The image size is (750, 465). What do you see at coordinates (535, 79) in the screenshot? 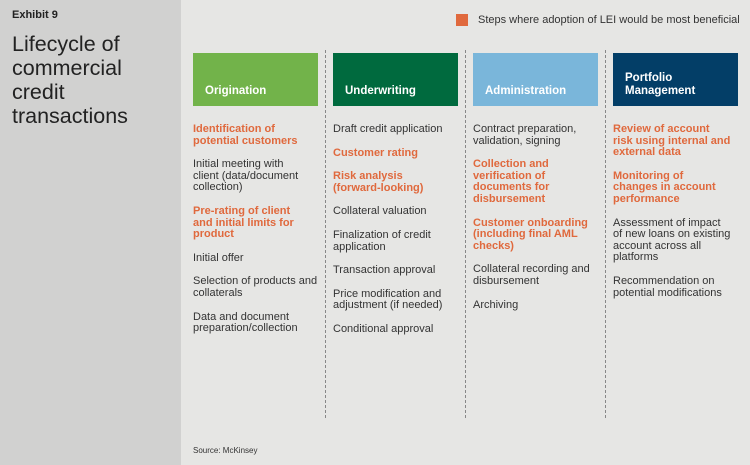
I see `stage-header: Administration` at bounding box center [535, 79].